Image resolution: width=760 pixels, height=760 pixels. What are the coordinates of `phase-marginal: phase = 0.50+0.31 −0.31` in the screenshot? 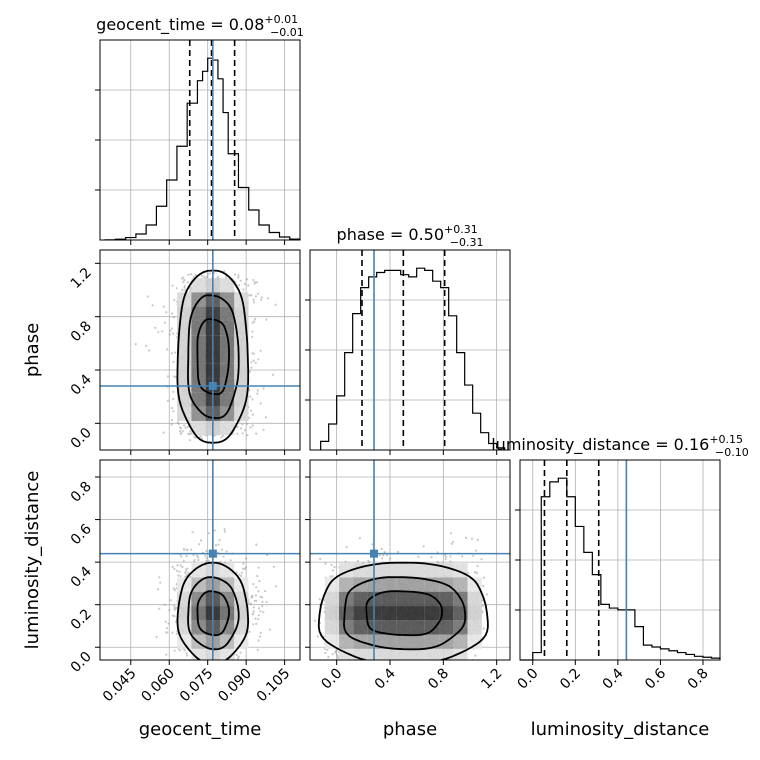 It's located at (408, 339).